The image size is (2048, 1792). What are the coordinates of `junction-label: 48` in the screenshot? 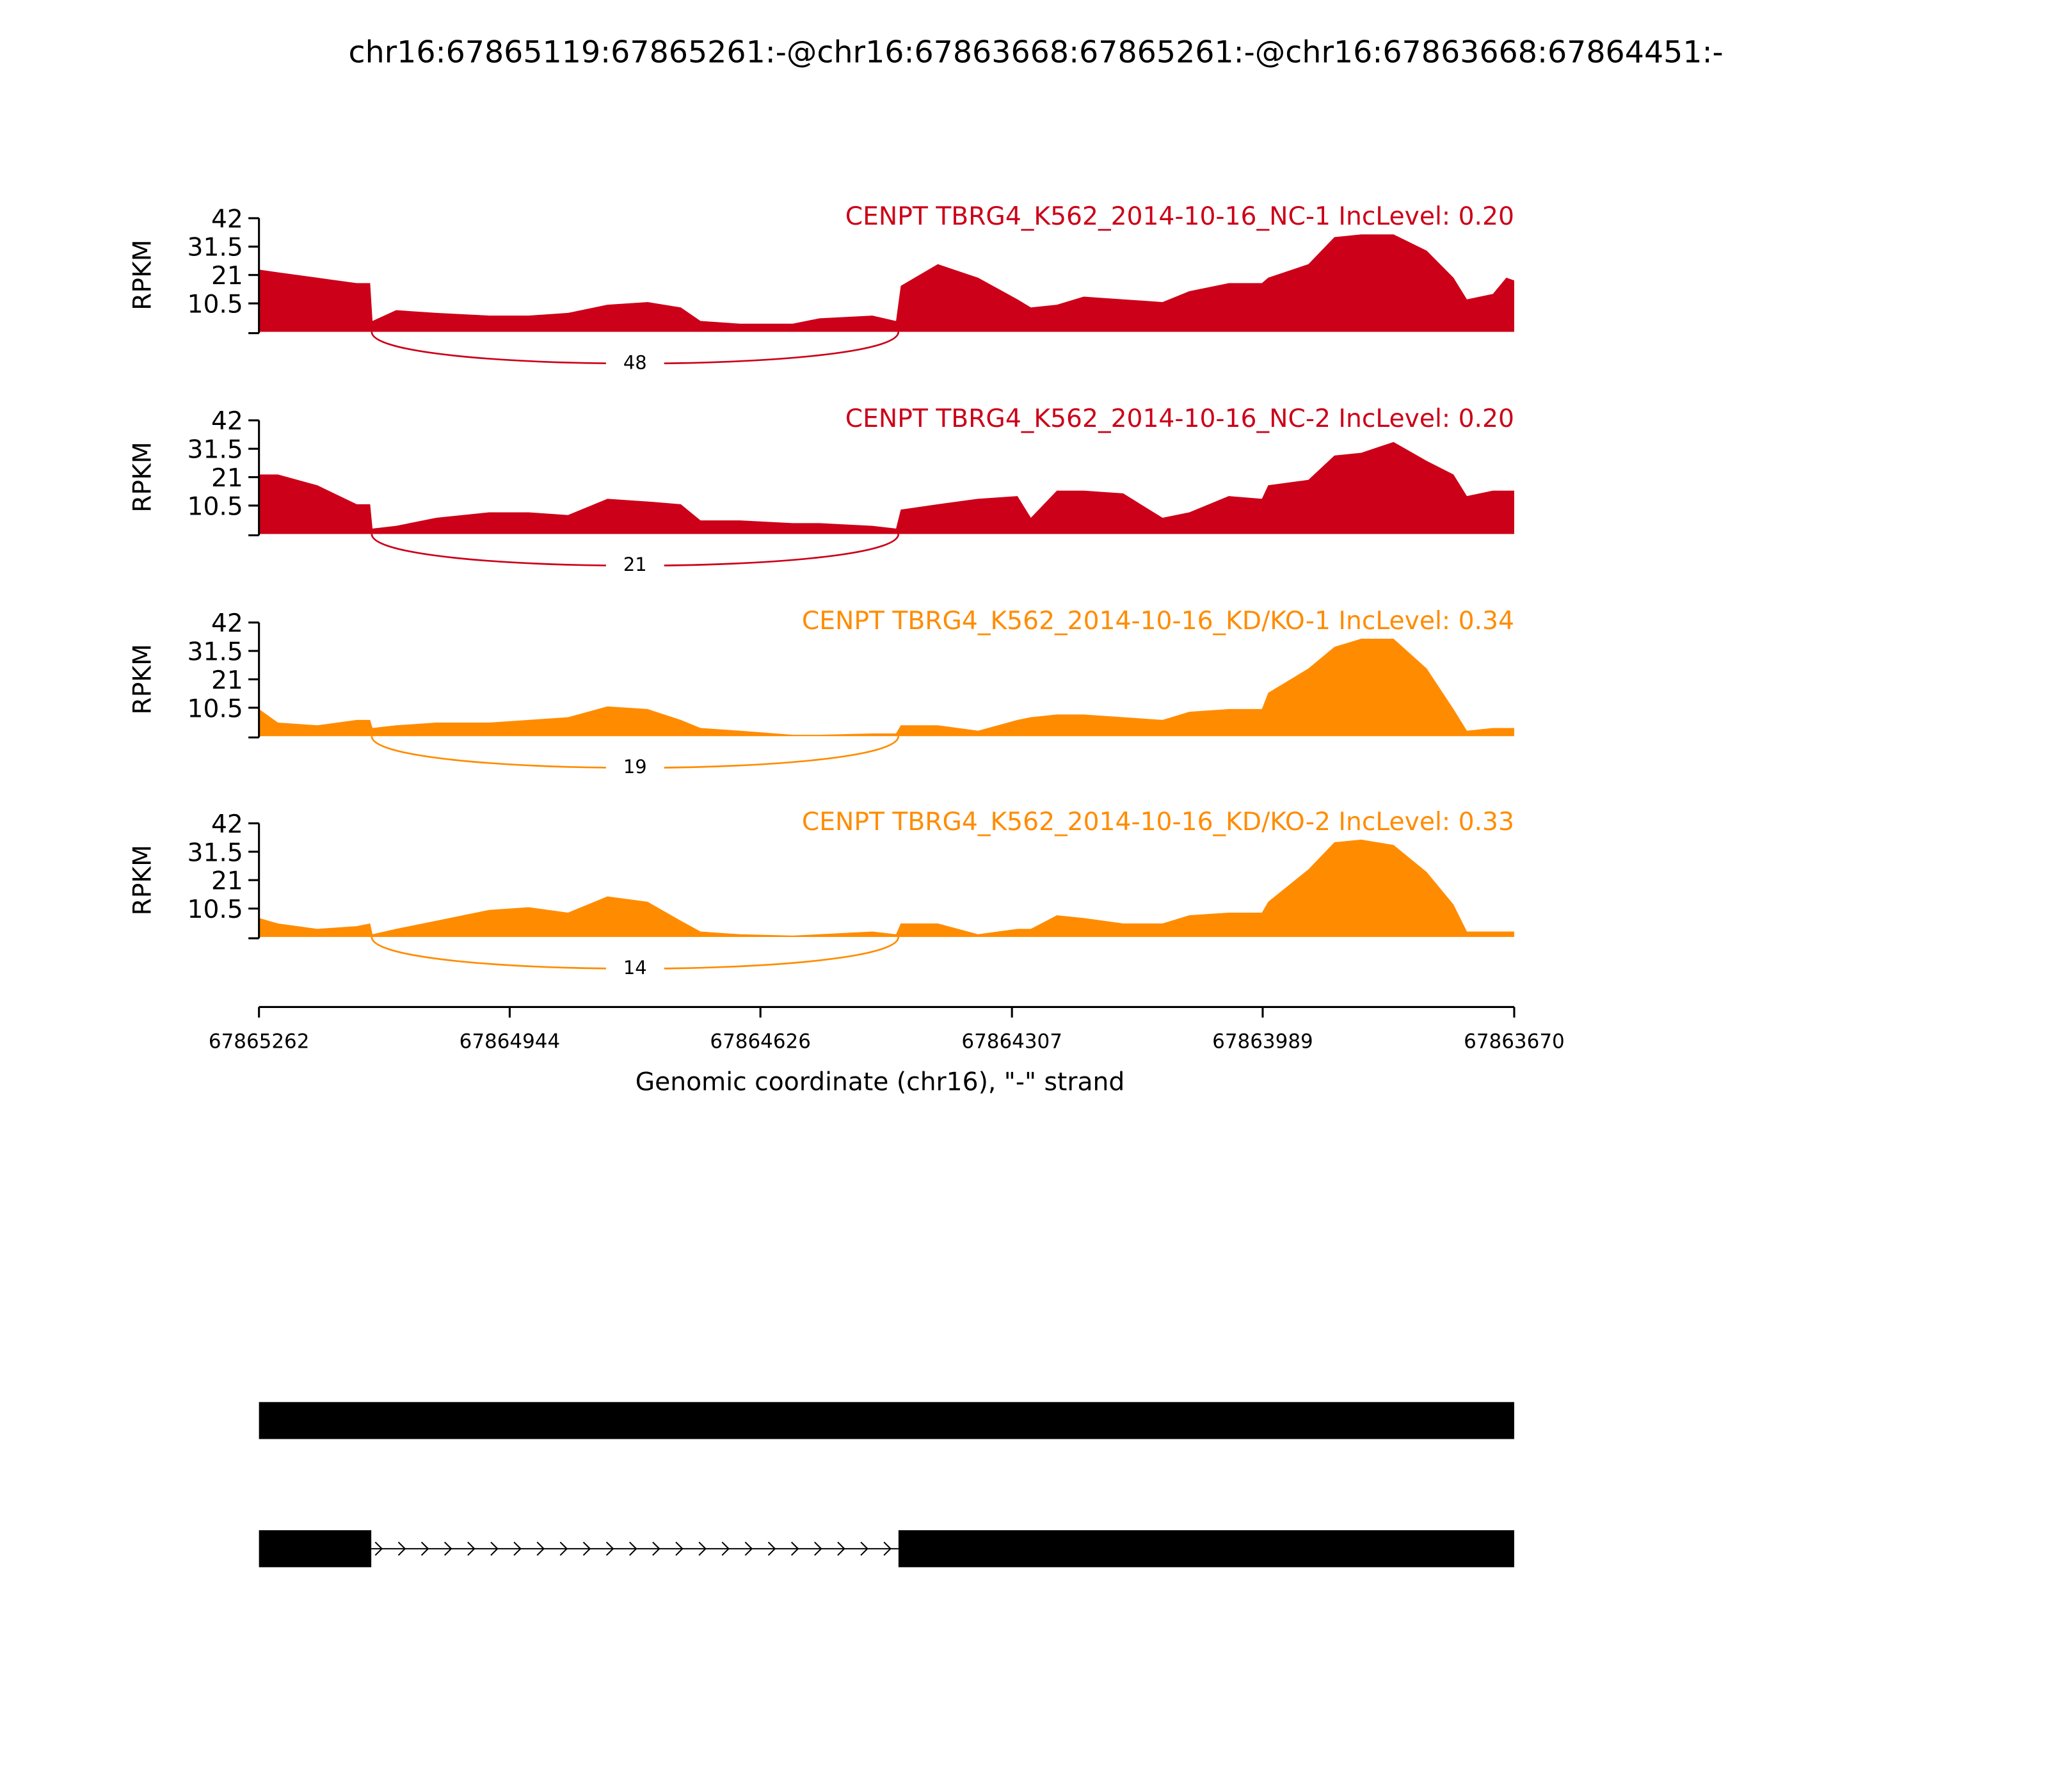 It's located at (635, 362).